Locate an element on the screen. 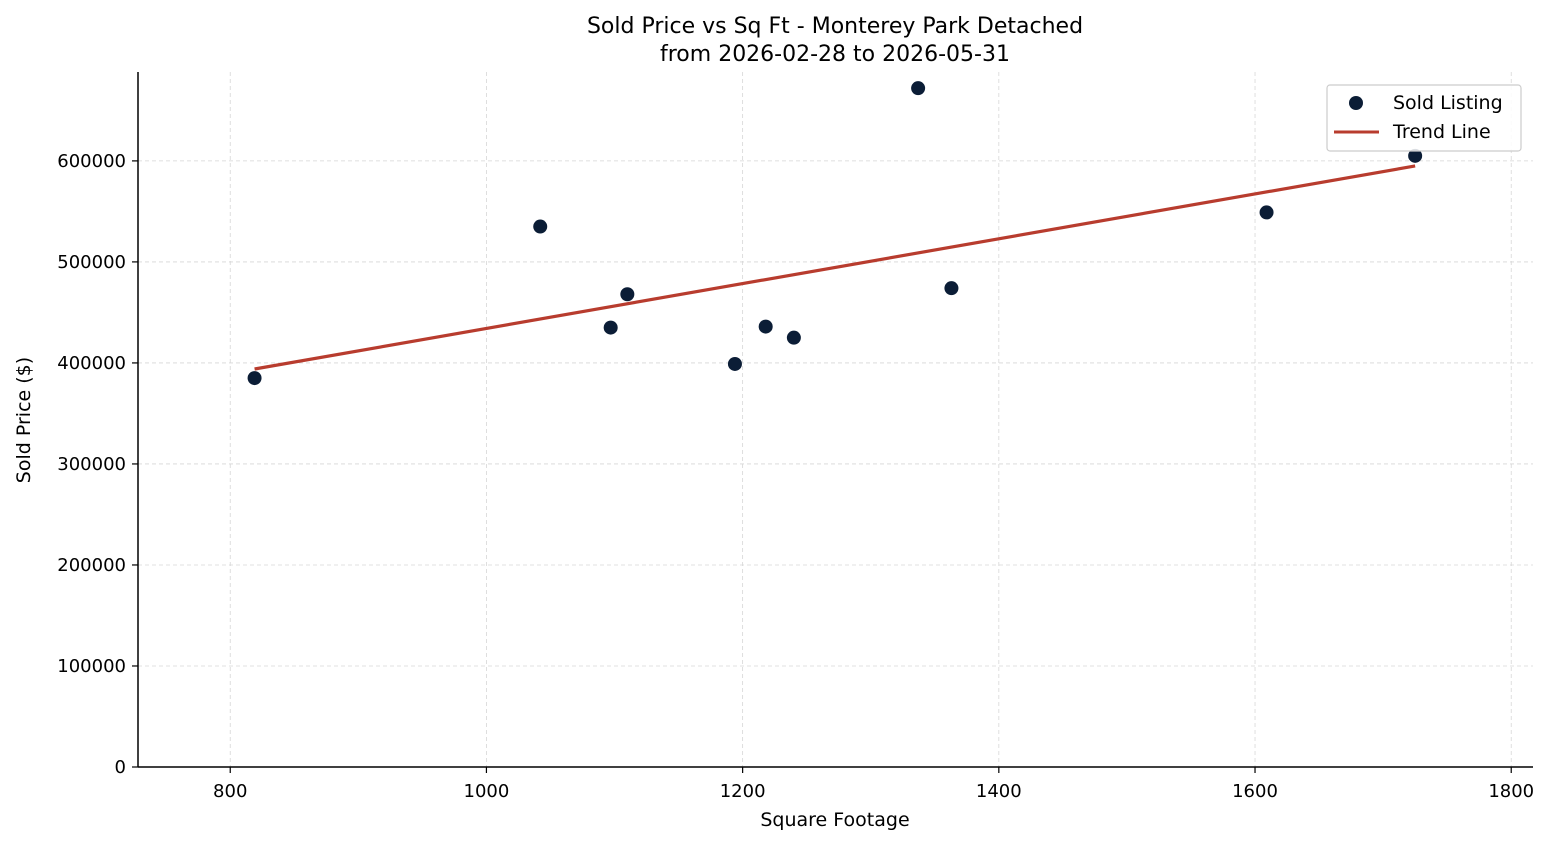  y-tick-label: 100000 is located at coordinates (91, 666).